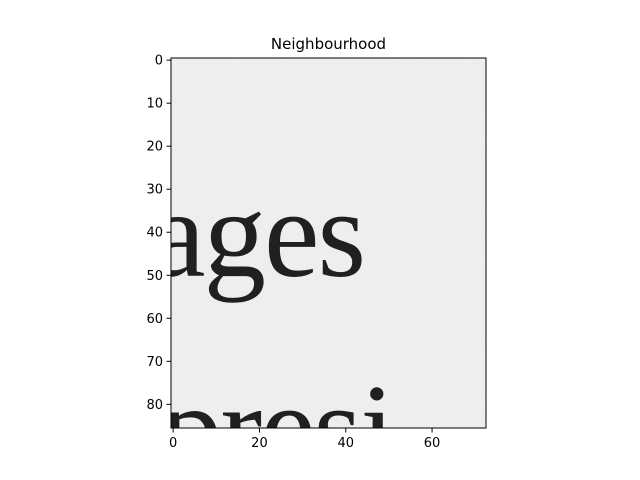 The height and width of the screenshot is (480, 640). I want to click on x-tick-label: 60, so click(432, 443).